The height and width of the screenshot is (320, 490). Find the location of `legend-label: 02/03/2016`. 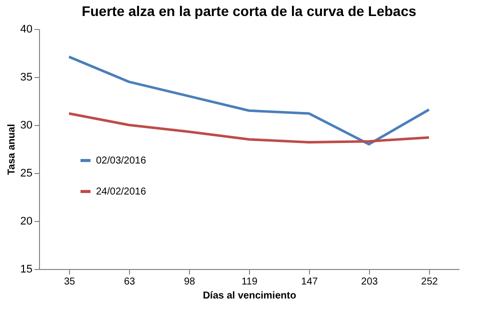

legend-label: 02/03/2016 is located at coordinates (121, 161).